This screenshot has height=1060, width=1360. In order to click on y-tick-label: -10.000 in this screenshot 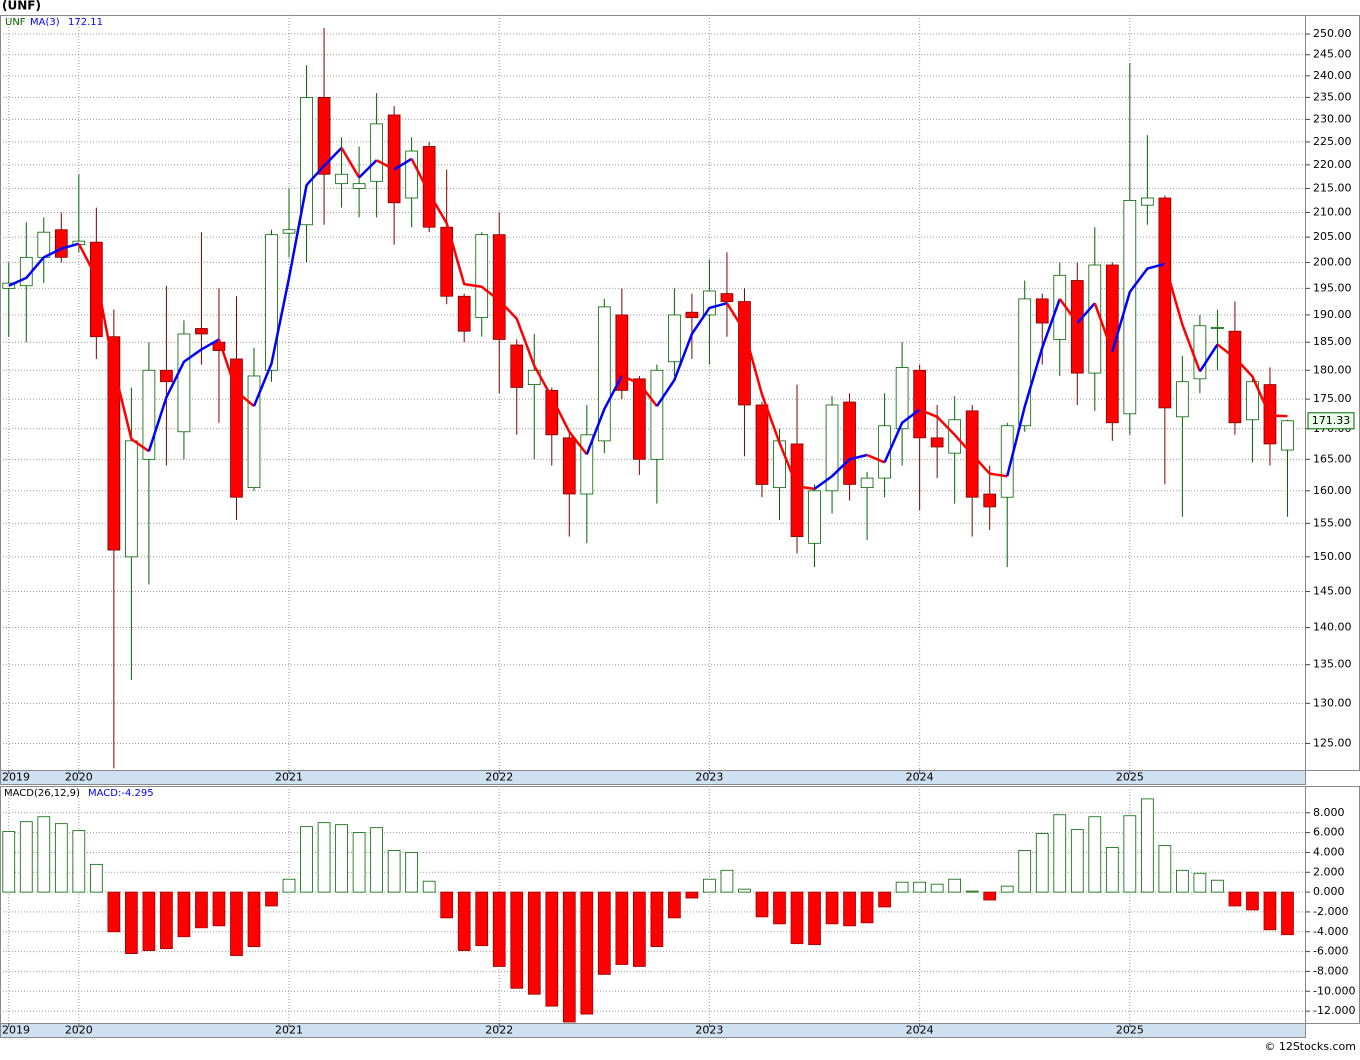, I will do `click(1334, 990)`.